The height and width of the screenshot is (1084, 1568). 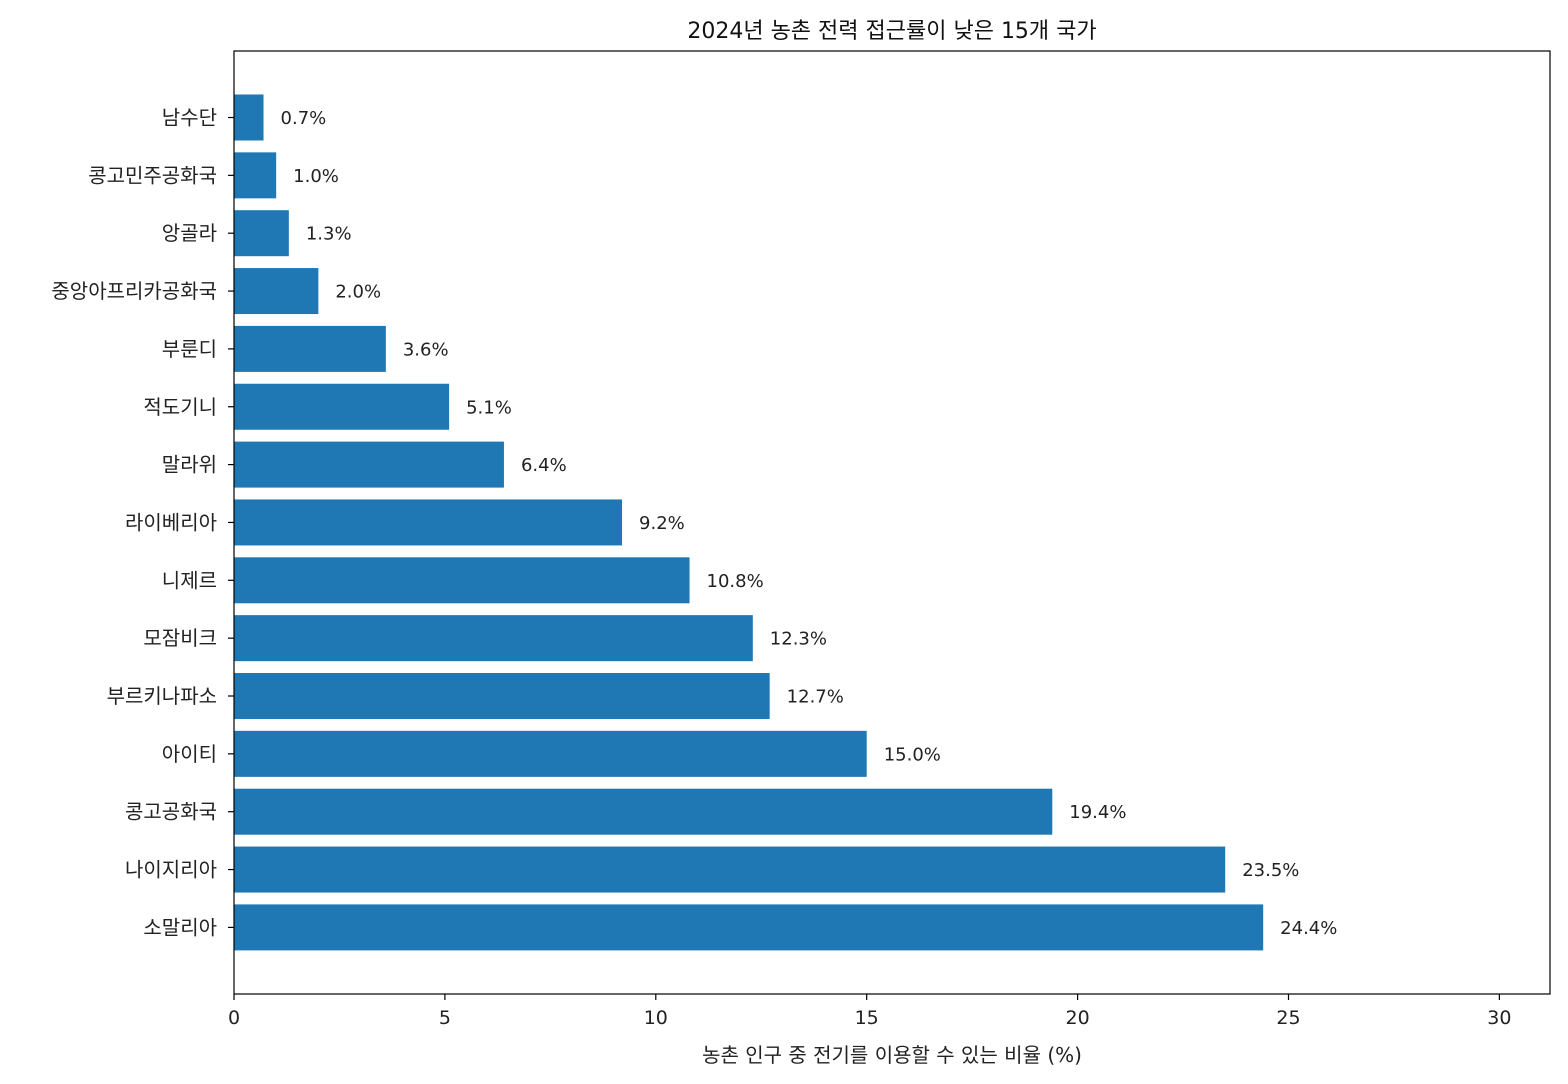 What do you see at coordinates (735, 581) in the screenshot?
I see `value-label: 10.8%` at bounding box center [735, 581].